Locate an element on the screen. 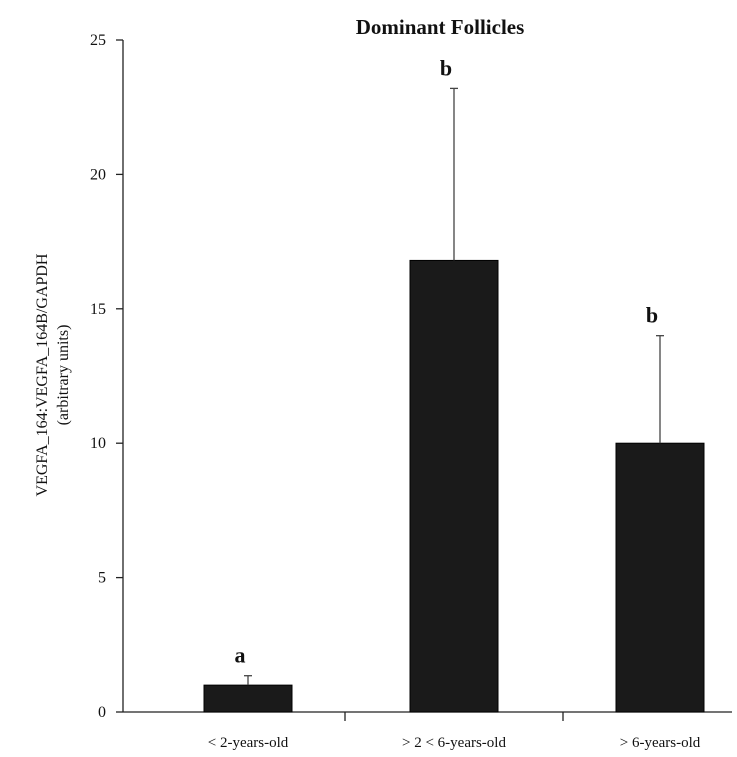  y-tick-label: 0 is located at coordinates (102, 712).